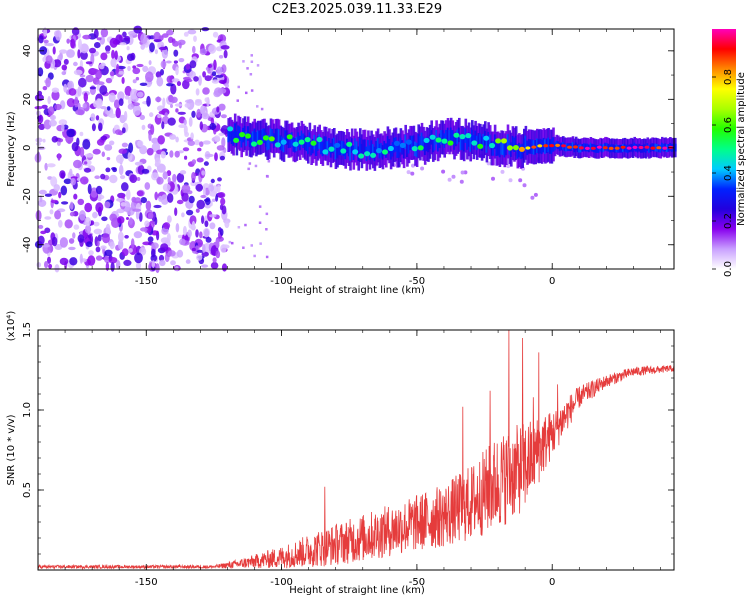  What do you see at coordinates (27, 490) in the screenshot?
I see `snr-y-tick-label: 0.5` at bounding box center [27, 490].